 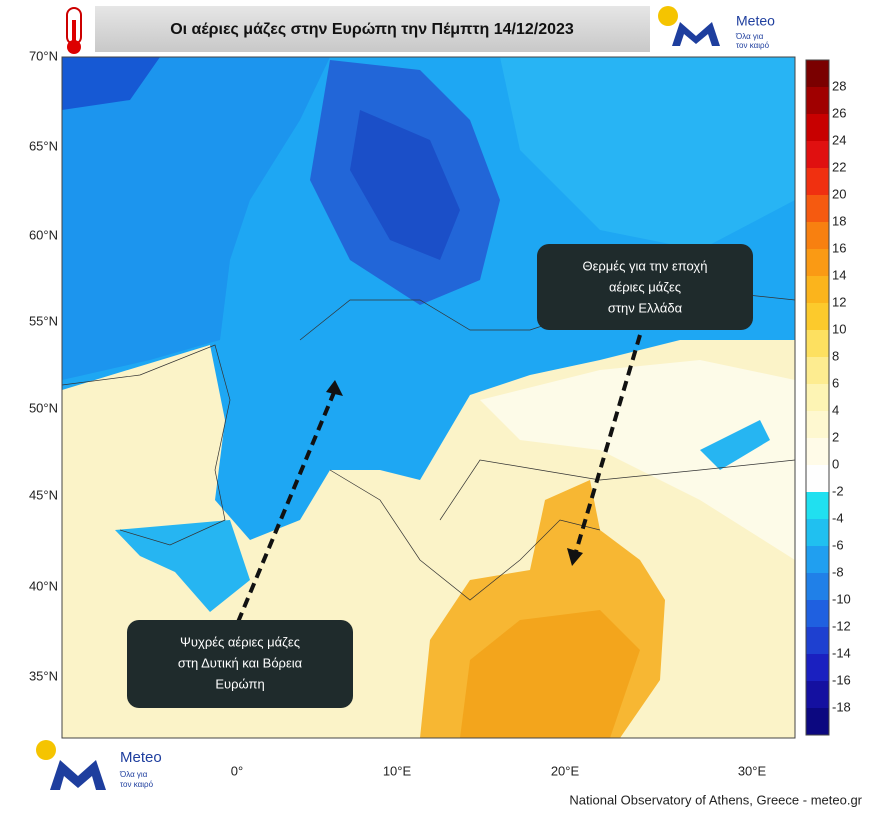 I want to click on lat-label: 50°N, so click(x=43, y=407).